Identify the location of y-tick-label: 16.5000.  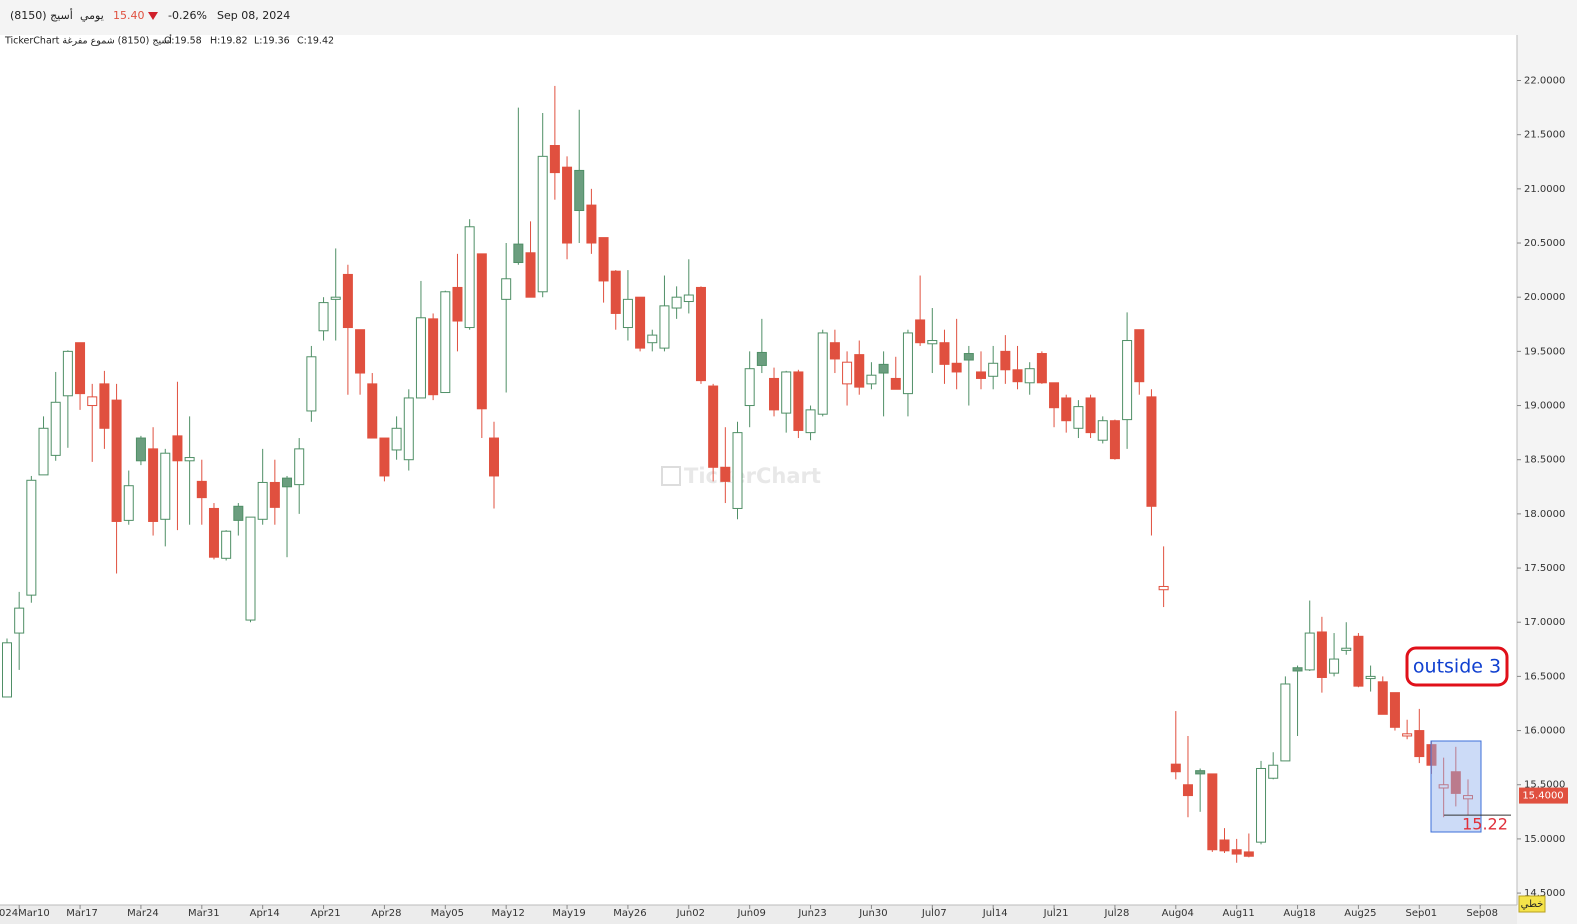
(1544, 676).